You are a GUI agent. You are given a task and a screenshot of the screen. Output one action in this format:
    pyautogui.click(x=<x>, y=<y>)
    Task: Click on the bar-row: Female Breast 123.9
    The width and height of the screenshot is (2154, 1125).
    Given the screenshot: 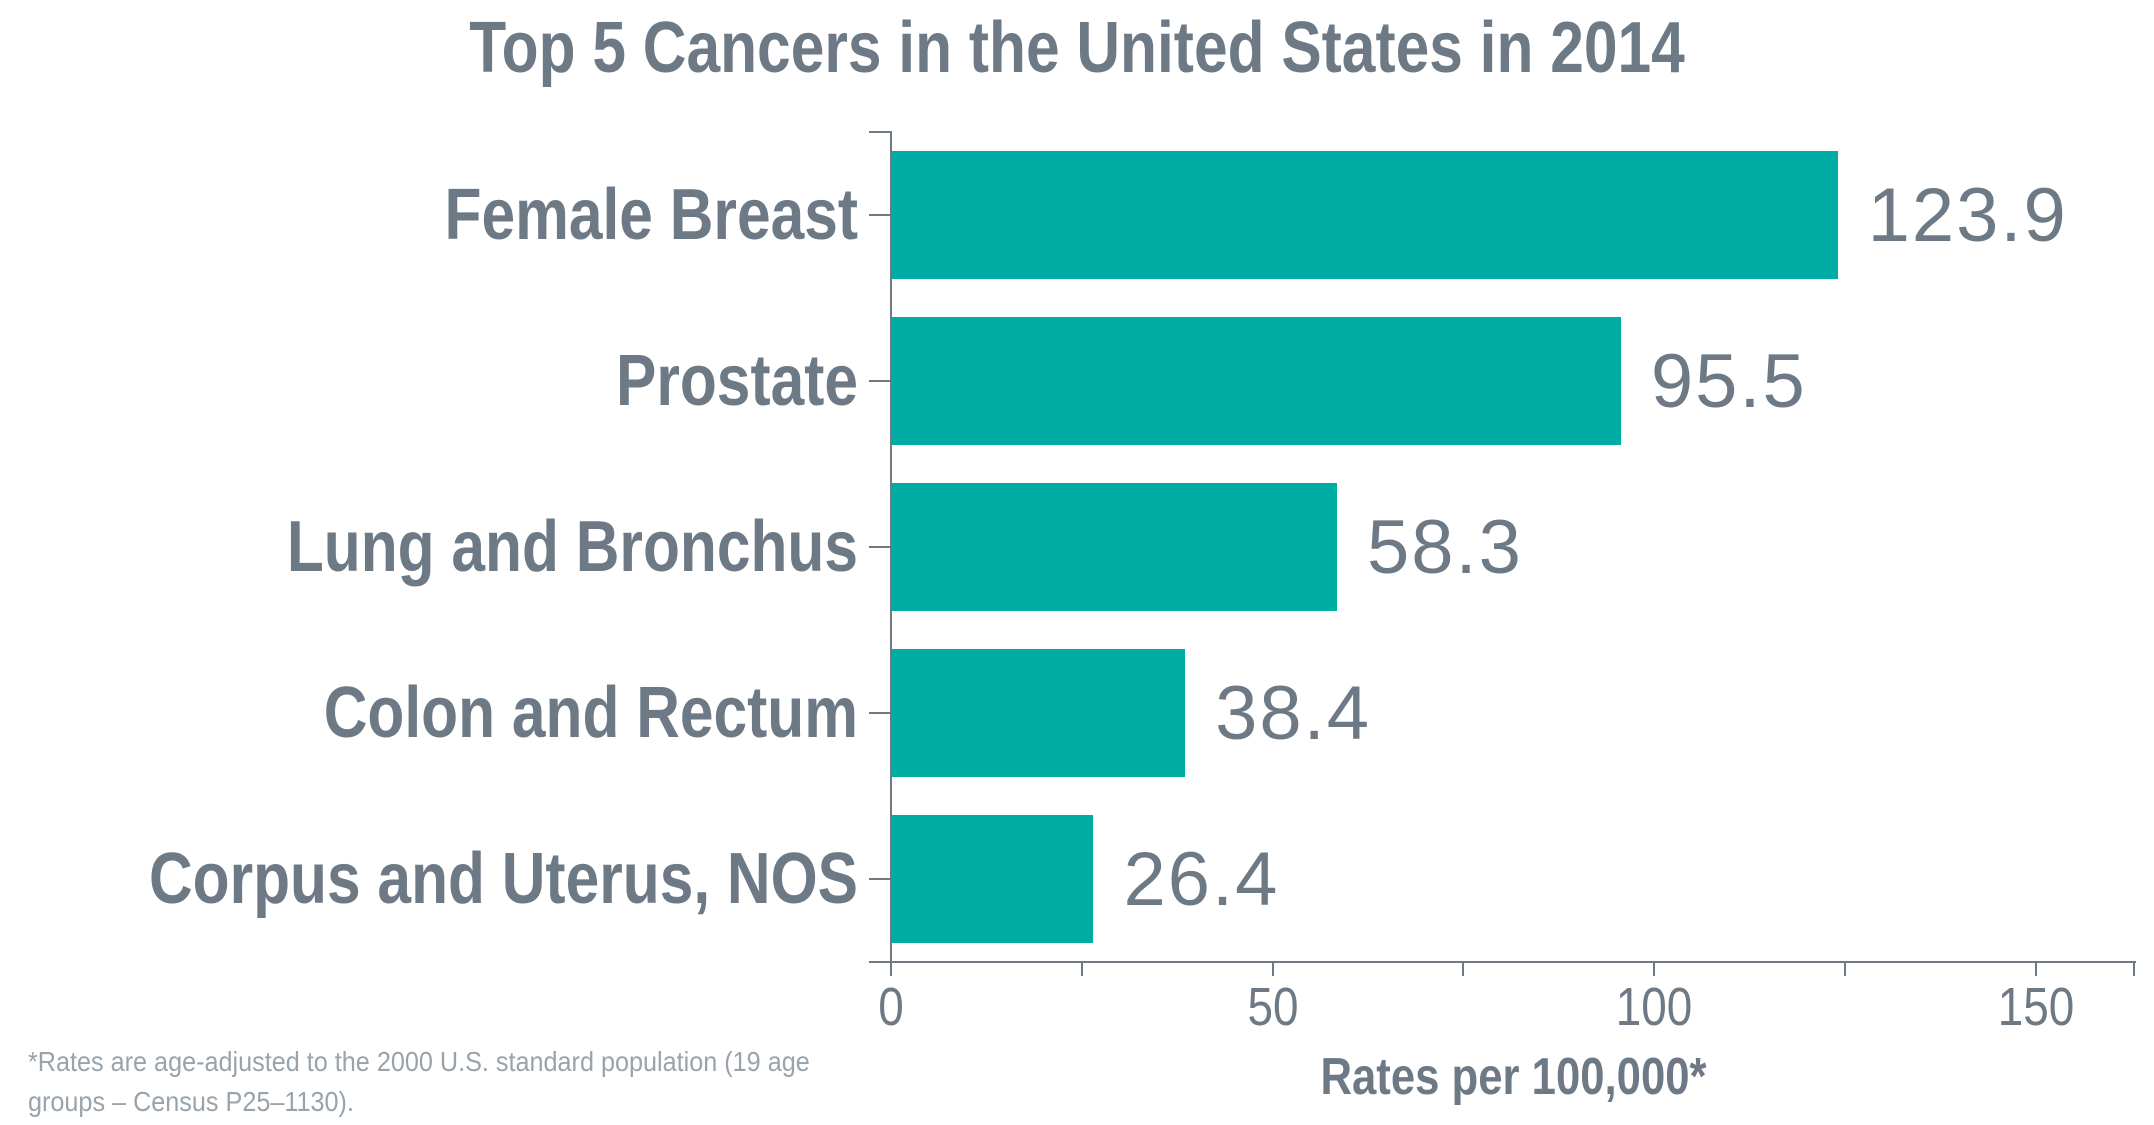 What is the action you would take?
    pyautogui.click(x=1077, y=215)
    